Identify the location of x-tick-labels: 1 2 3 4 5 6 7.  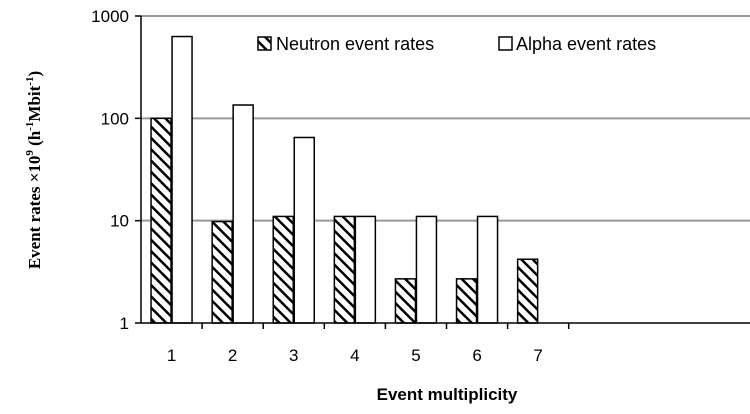
(355, 355).